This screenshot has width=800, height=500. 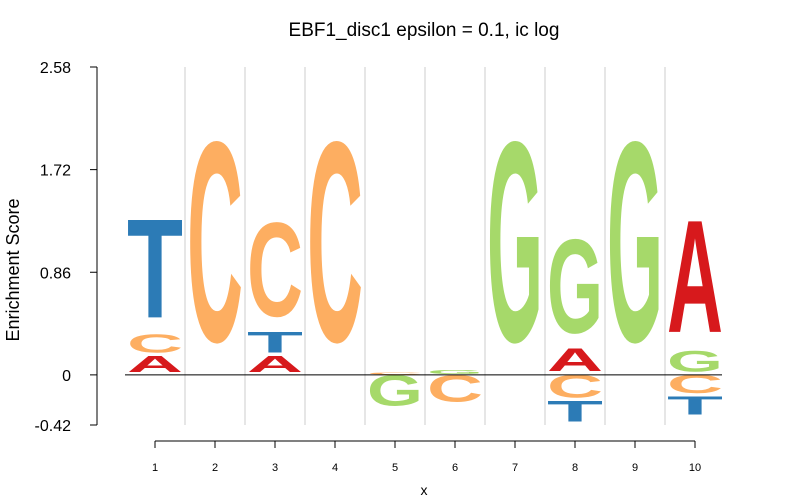 What do you see at coordinates (515, 468) in the screenshot?
I see `x-tick-label: 7` at bounding box center [515, 468].